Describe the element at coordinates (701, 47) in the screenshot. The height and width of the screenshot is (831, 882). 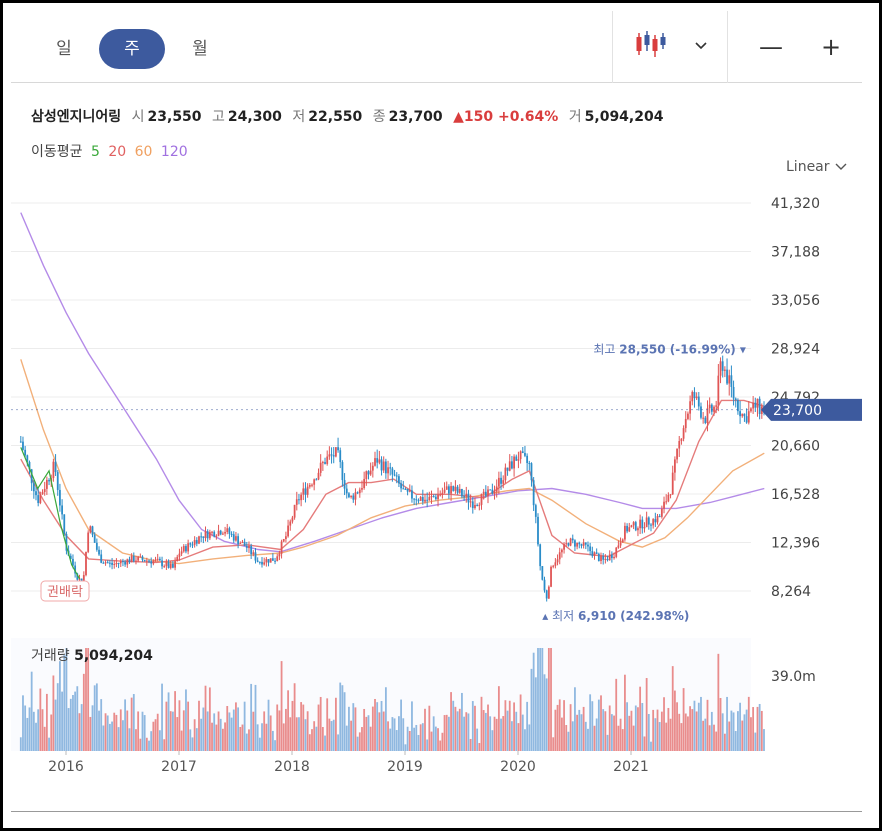
I see `chevron-down-icon` at that location.